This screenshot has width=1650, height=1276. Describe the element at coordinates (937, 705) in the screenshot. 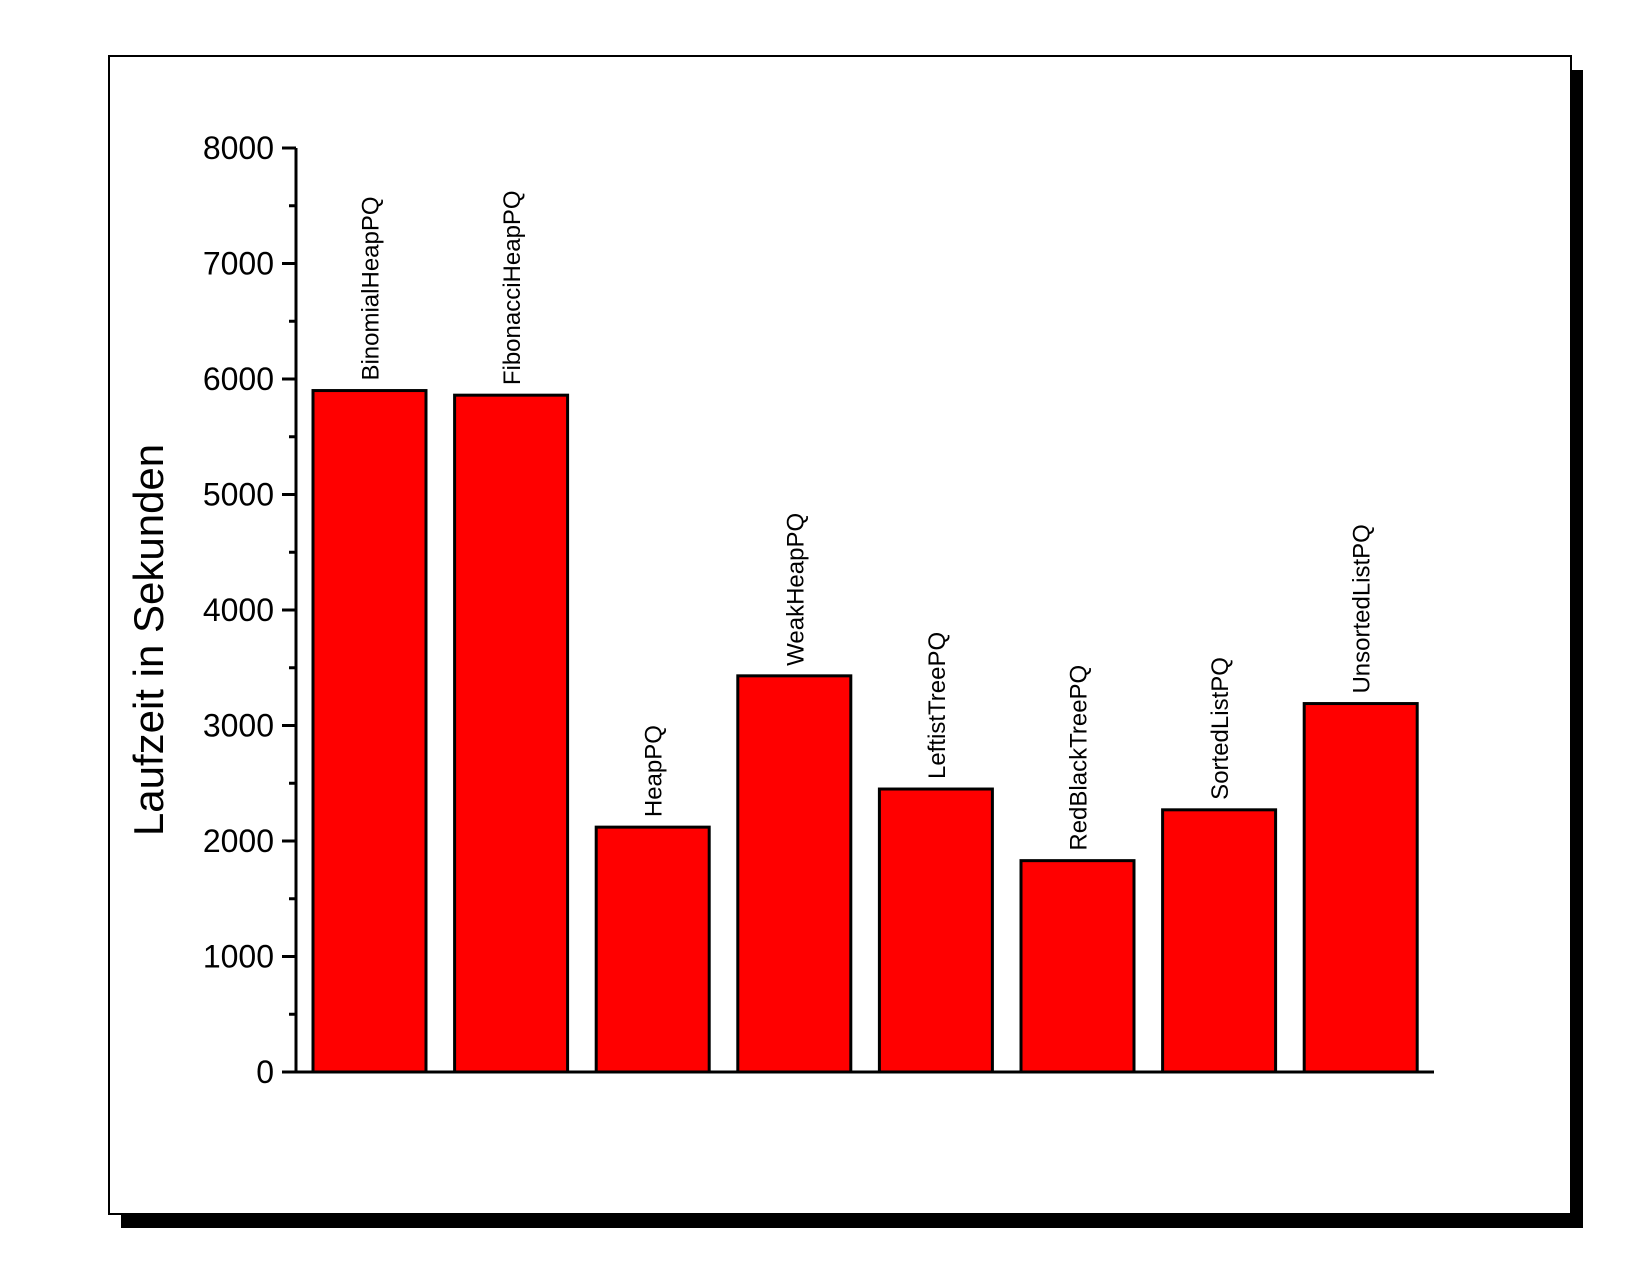

I see `bar-label: LeftistTreePQ` at that location.